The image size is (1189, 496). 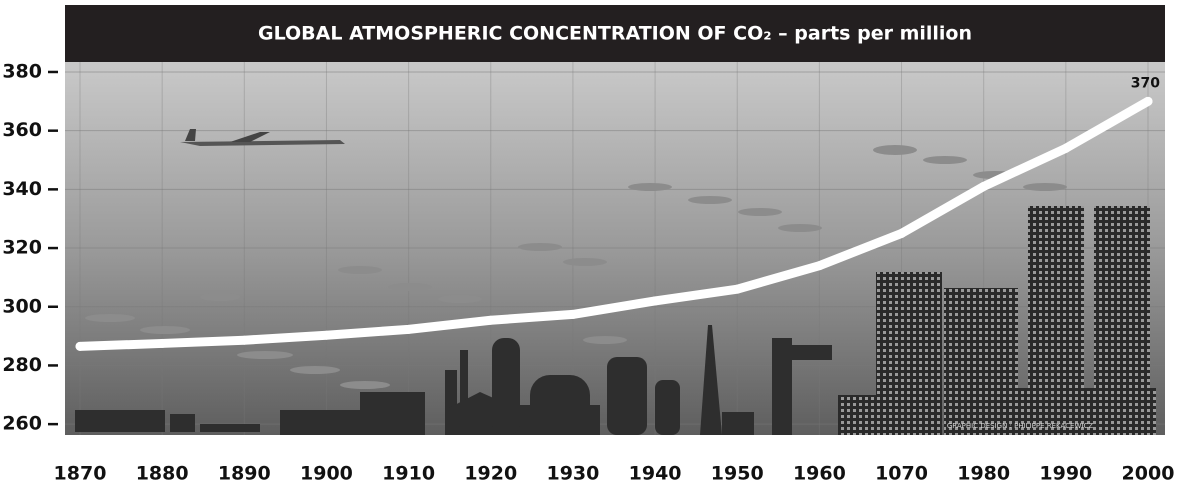 What do you see at coordinates (22, 248) in the screenshot?
I see `y-tick-label: 320` at bounding box center [22, 248].